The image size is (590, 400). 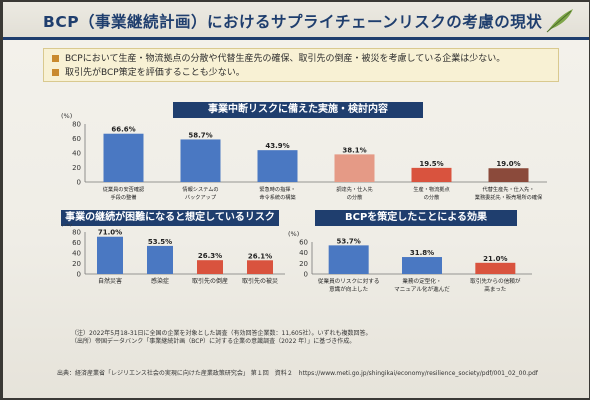 What do you see at coordinates (210, 281) in the screenshot?
I see `x-category-label: 取引先の倒産` at bounding box center [210, 281].